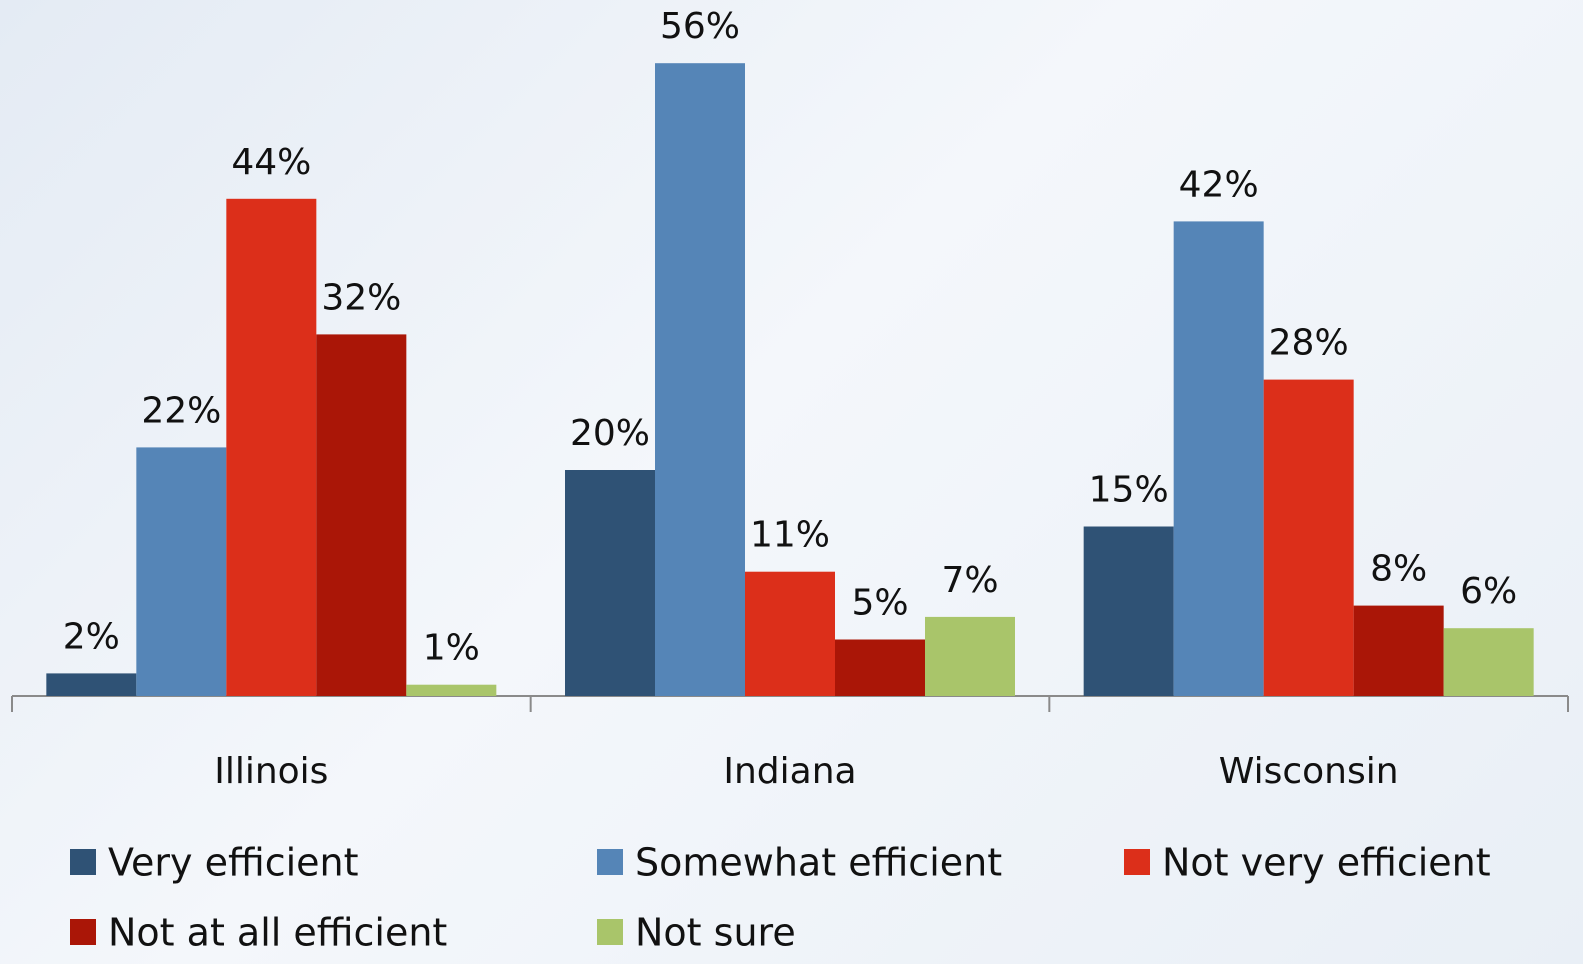 The width and height of the screenshot is (1583, 964). Describe the element at coordinates (1219, 184) in the screenshot. I see `data-label: 42%` at that location.